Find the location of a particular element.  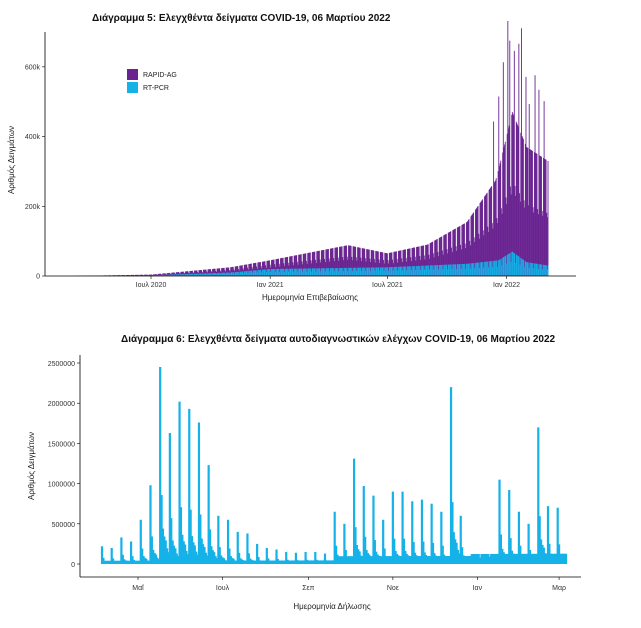

chart-6-x-label: Ημερομηνία Δήλωσης is located at coordinates (332, 606).